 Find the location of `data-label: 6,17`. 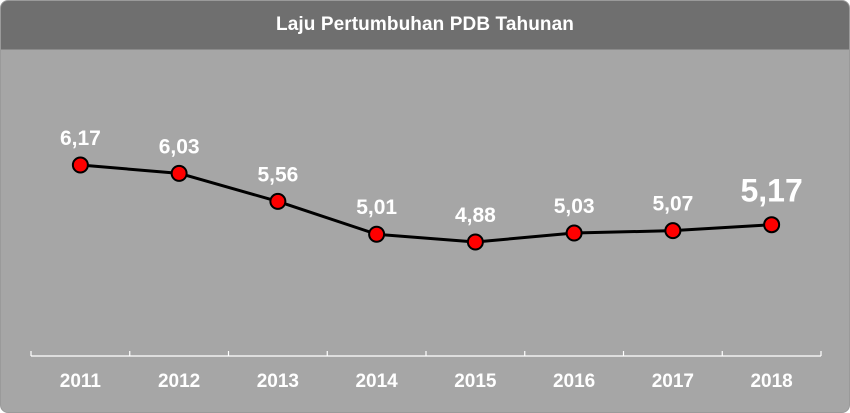

data-label: 6,17 is located at coordinates (80, 138).